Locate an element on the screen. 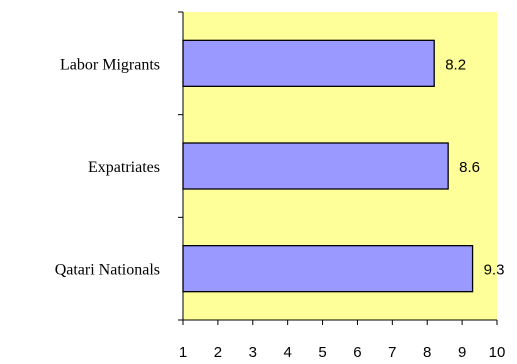 This screenshot has width=517, height=364. category-label: Expatriates is located at coordinates (124, 167).